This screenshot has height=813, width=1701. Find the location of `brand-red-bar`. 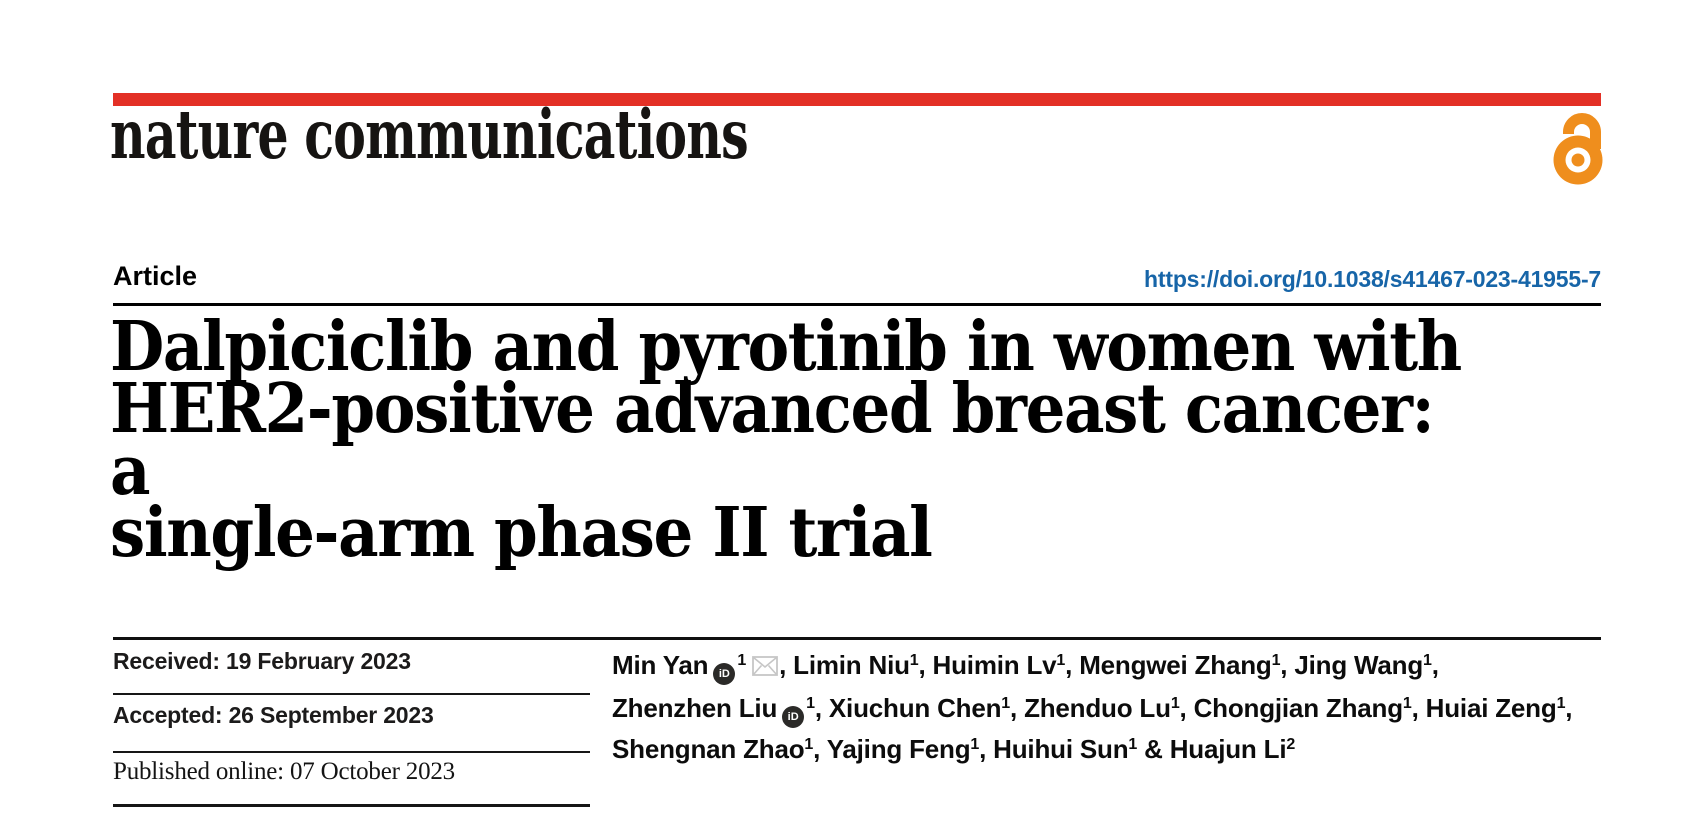

brand-red-bar is located at coordinates (857, 99).